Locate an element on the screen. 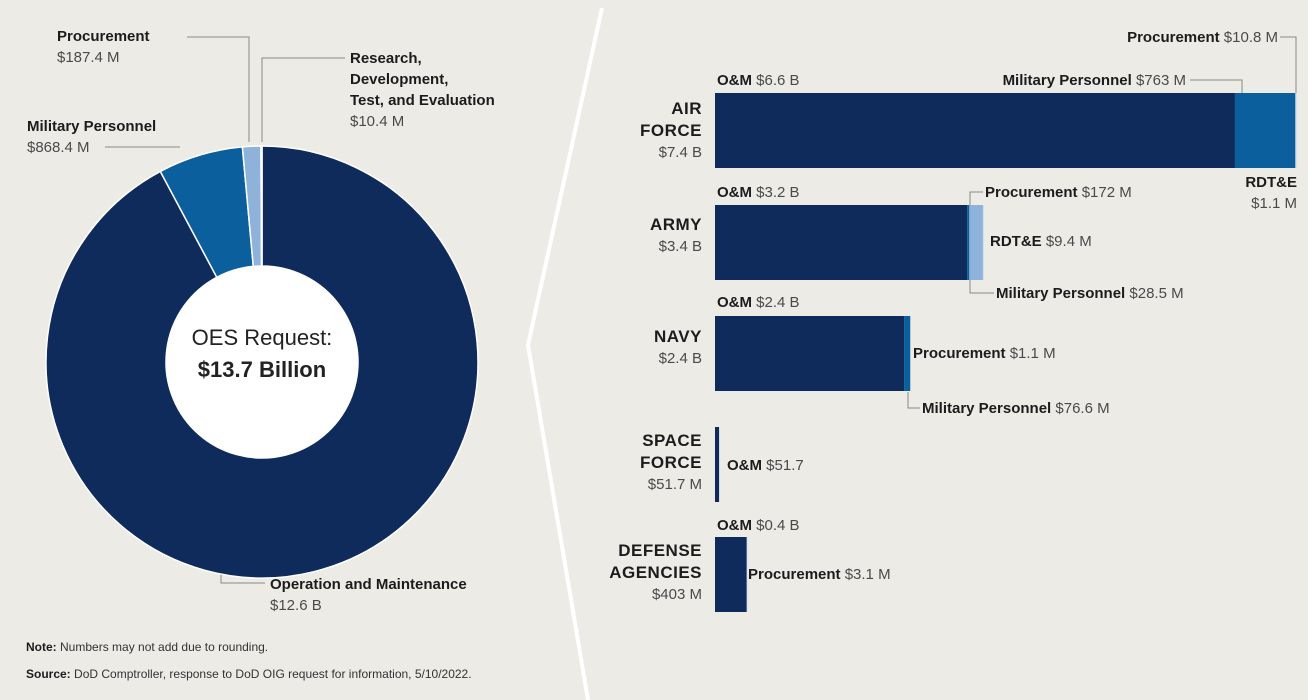 This screenshot has width=1308, height=700. segment-value: $9.4 M is located at coordinates (1068, 241).